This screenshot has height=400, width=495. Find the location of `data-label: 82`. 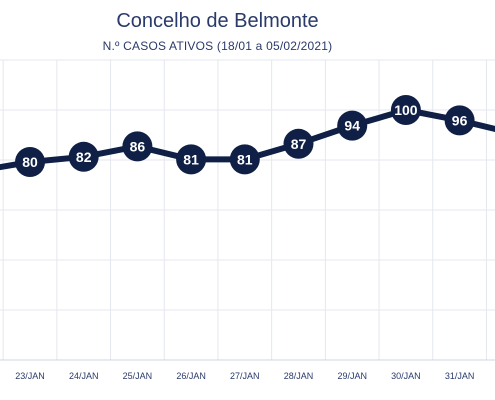

data-label: 82 is located at coordinates (84, 157).